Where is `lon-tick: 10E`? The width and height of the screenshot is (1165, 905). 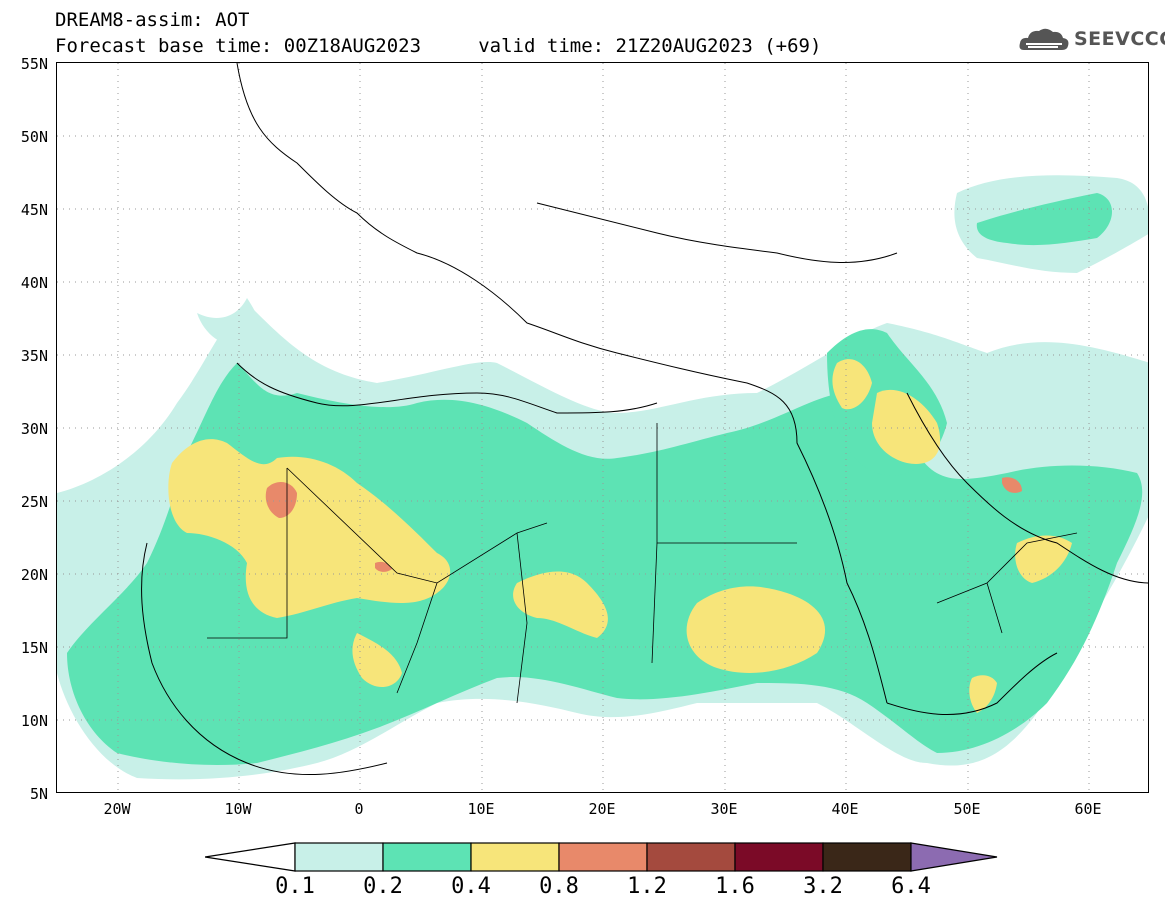
lon-tick: 10E is located at coordinates (481, 809).